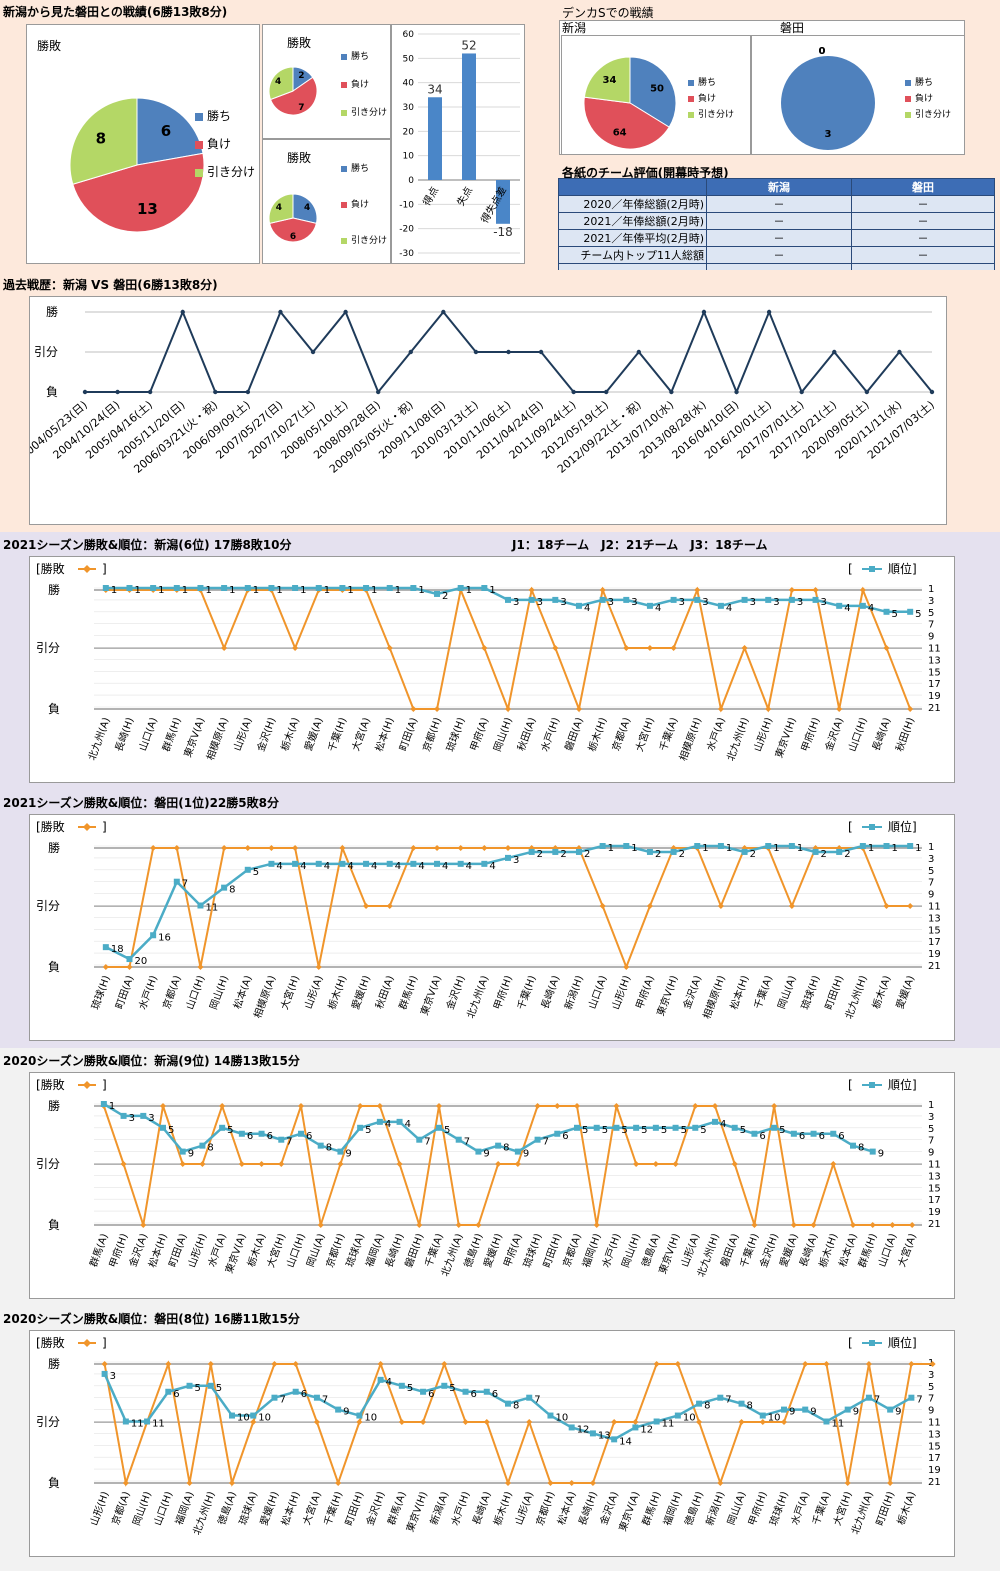 This screenshot has height=1571, width=1000. Describe the element at coordinates (290, 1508) in the screenshot. I see `x-tick-label: 松本(H)` at that location.